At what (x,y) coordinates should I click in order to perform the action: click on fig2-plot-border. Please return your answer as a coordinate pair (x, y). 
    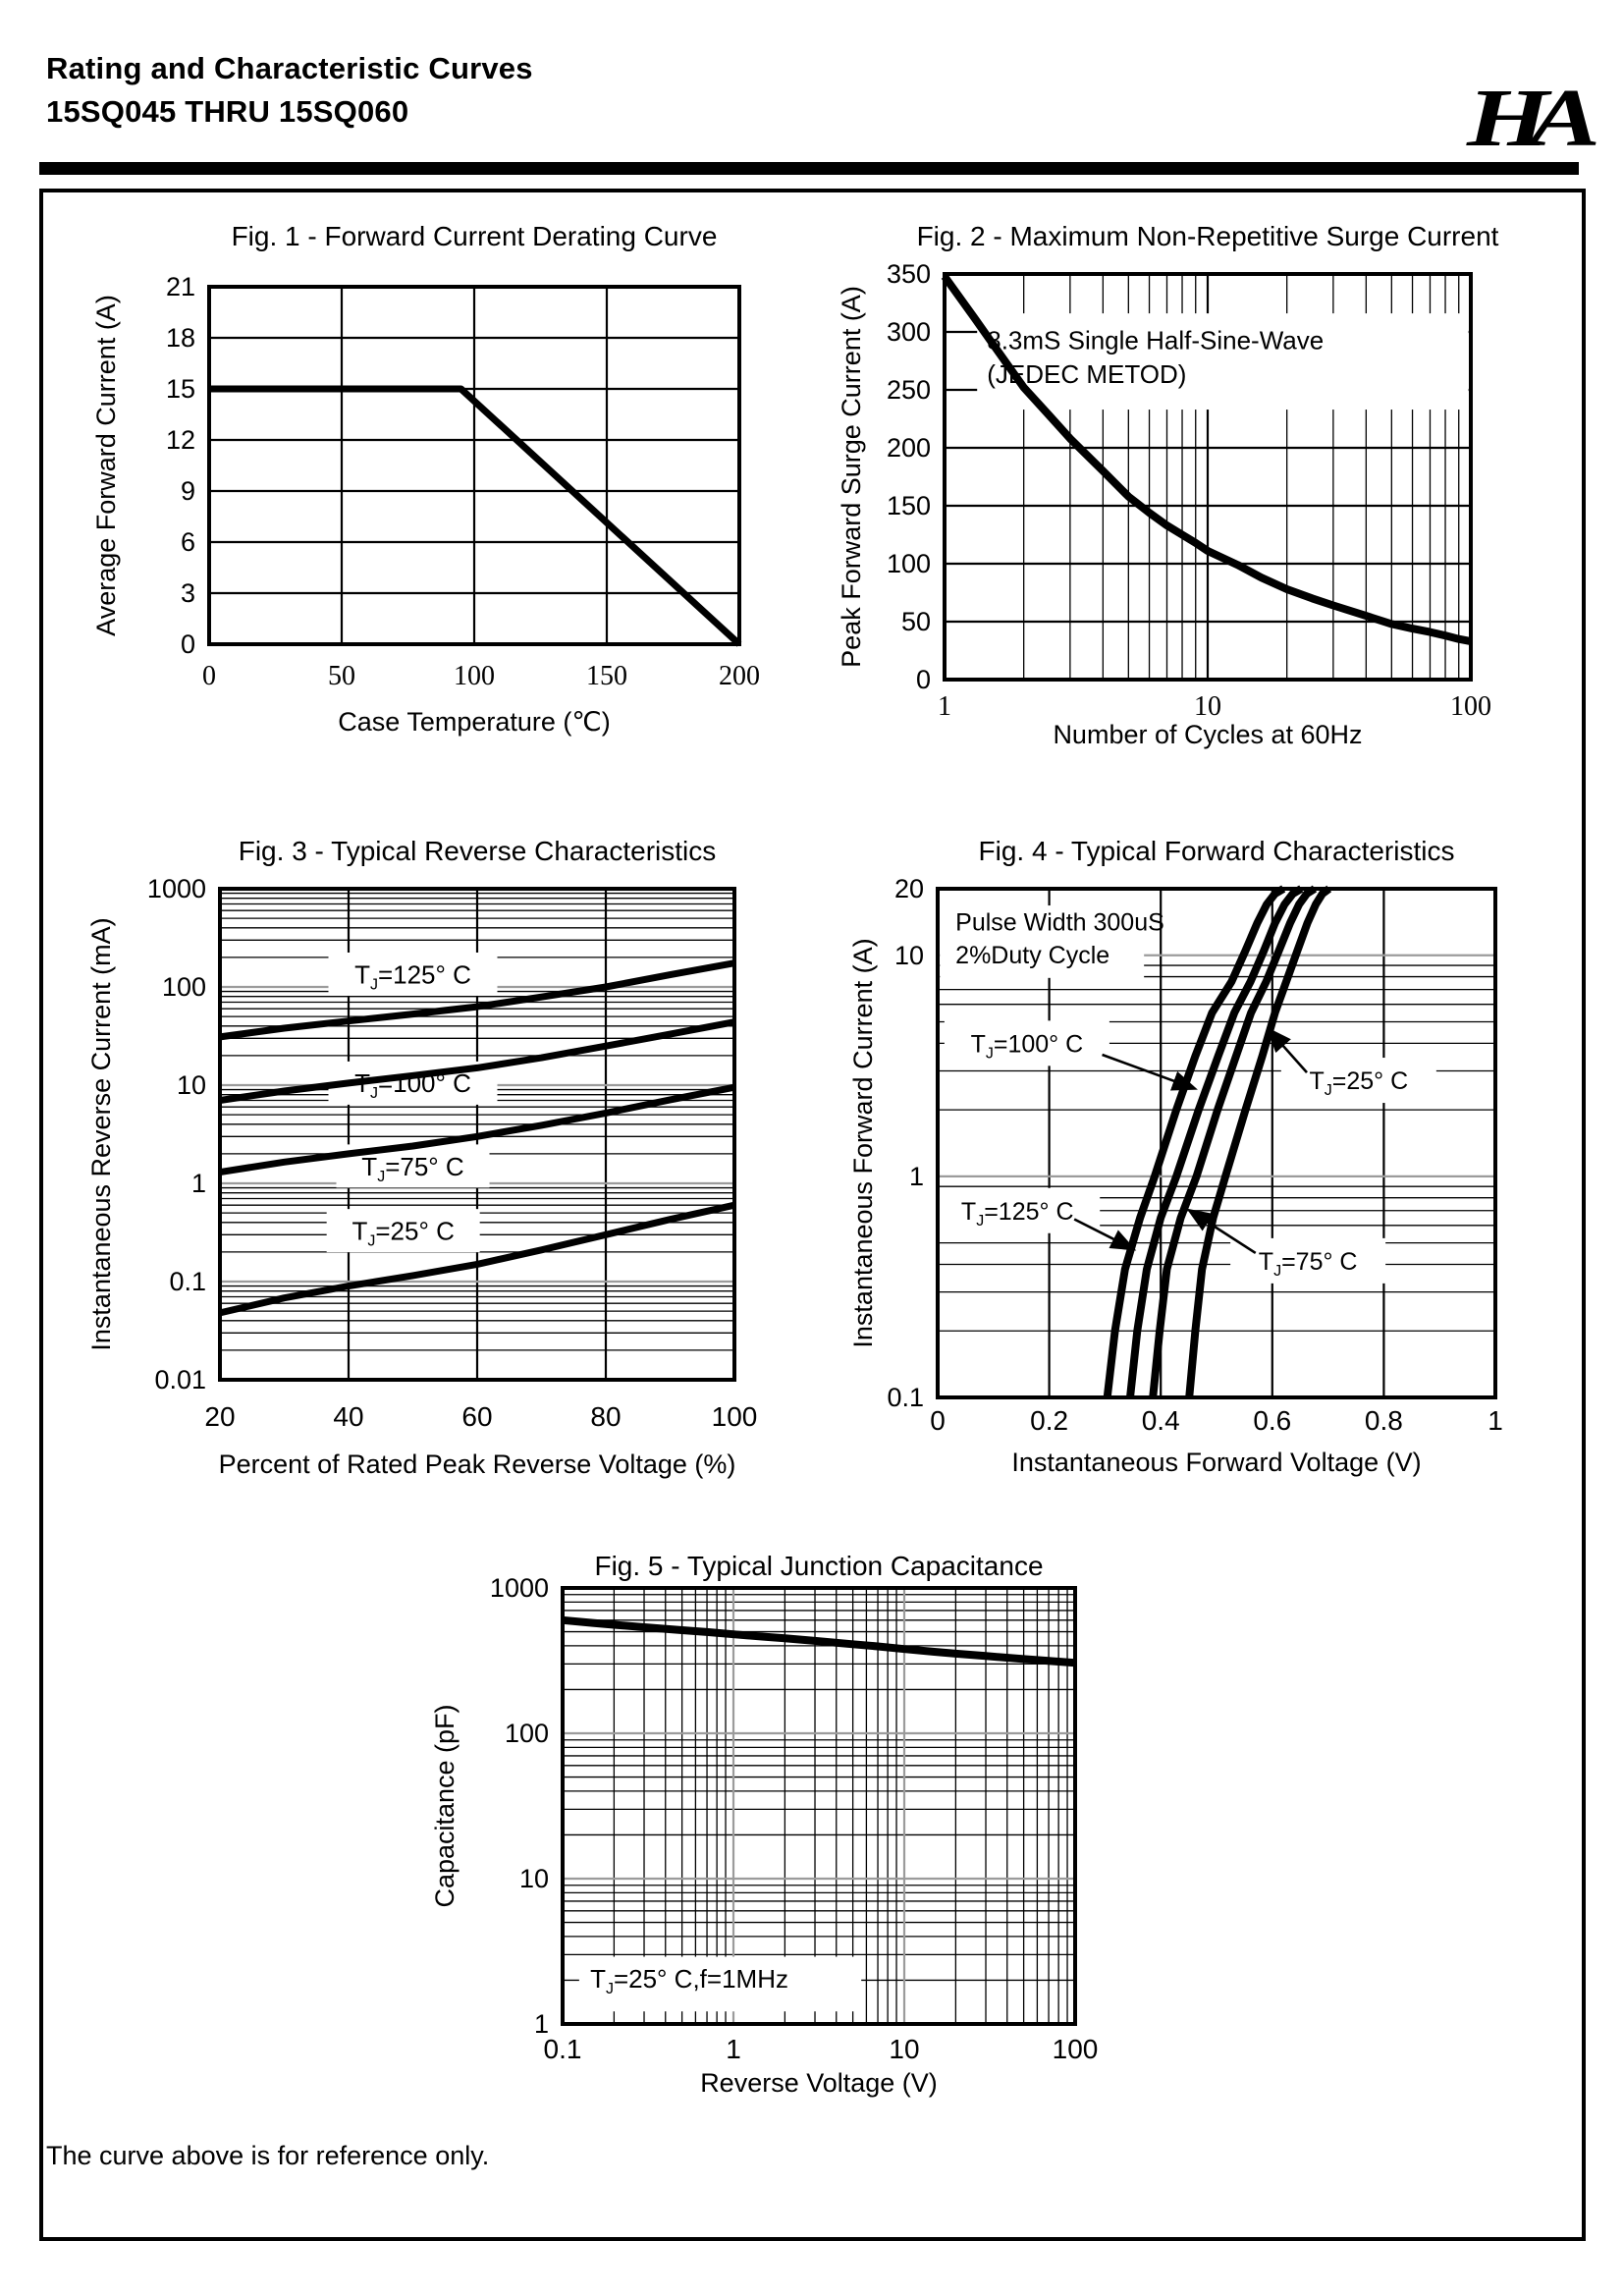
    Looking at the image, I should click on (1208, 477).